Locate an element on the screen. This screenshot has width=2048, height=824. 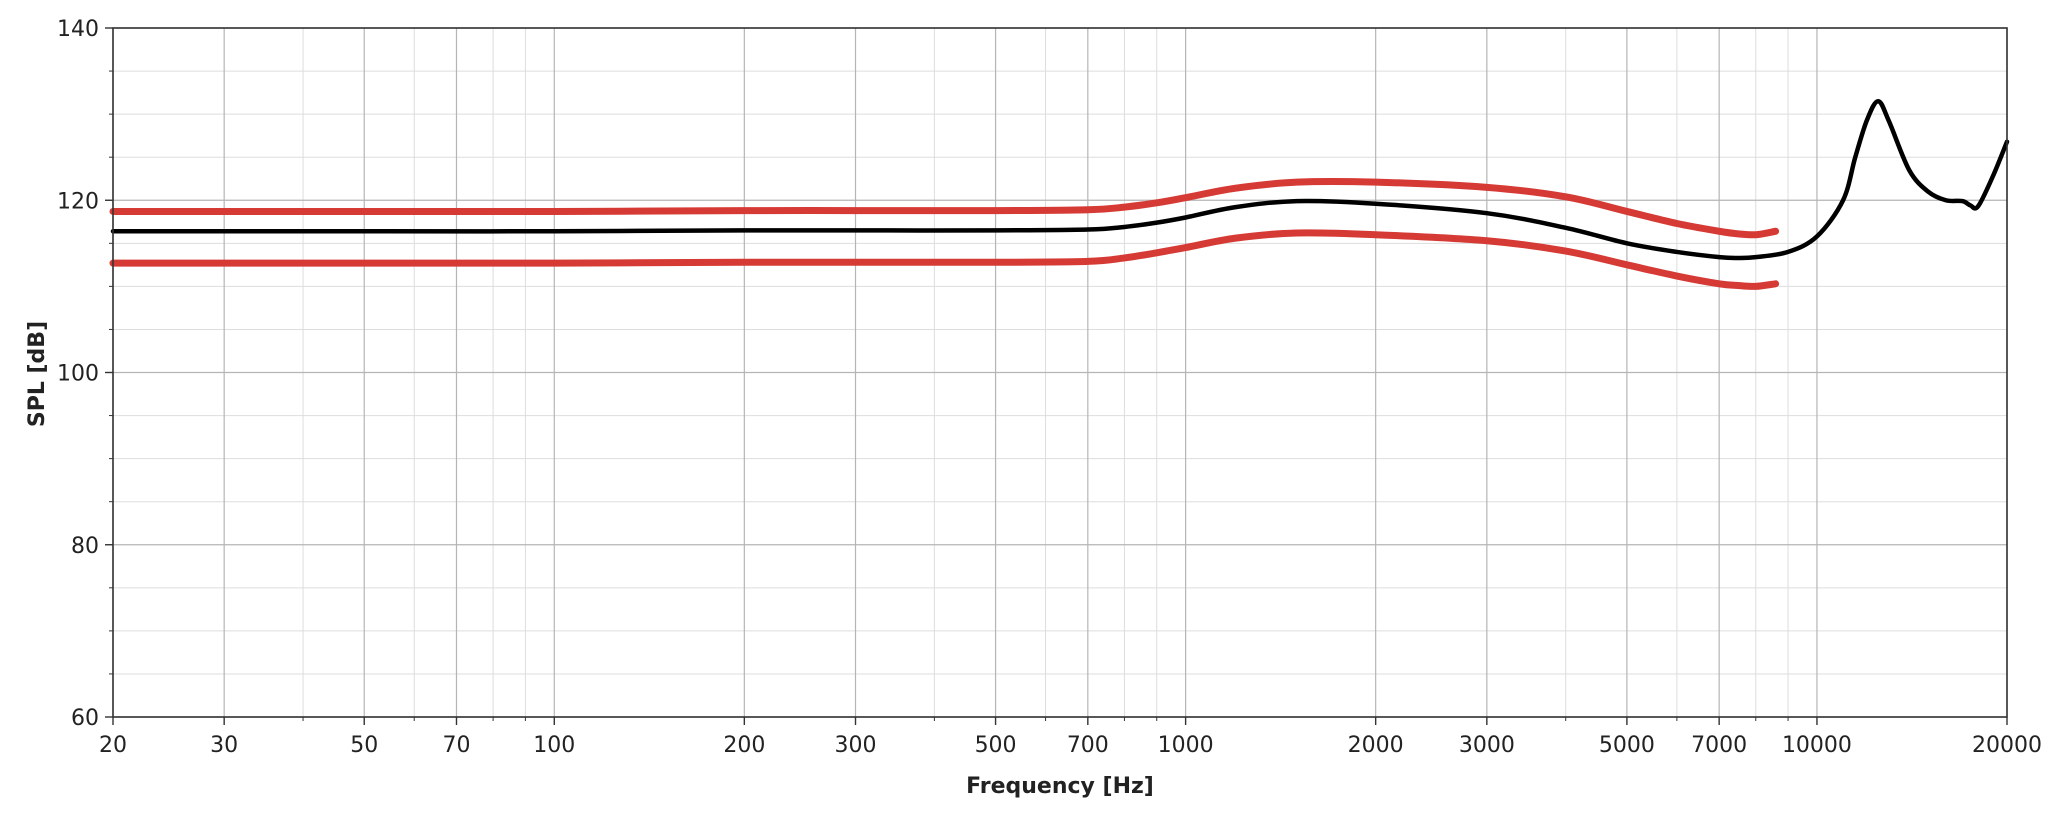
y-tick-label: 100 is located at coordinates (78, 374).